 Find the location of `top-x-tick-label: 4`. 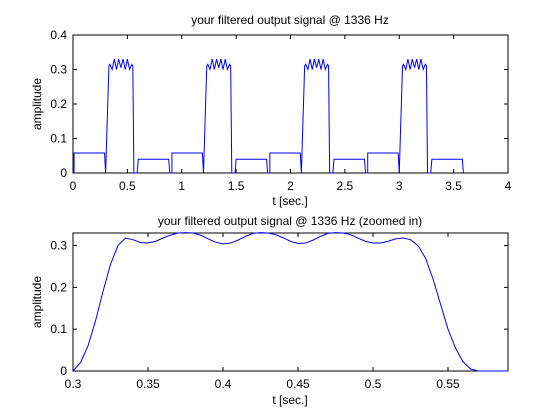

top-x-tick-label: 4 is located at coordinates (508, 186).